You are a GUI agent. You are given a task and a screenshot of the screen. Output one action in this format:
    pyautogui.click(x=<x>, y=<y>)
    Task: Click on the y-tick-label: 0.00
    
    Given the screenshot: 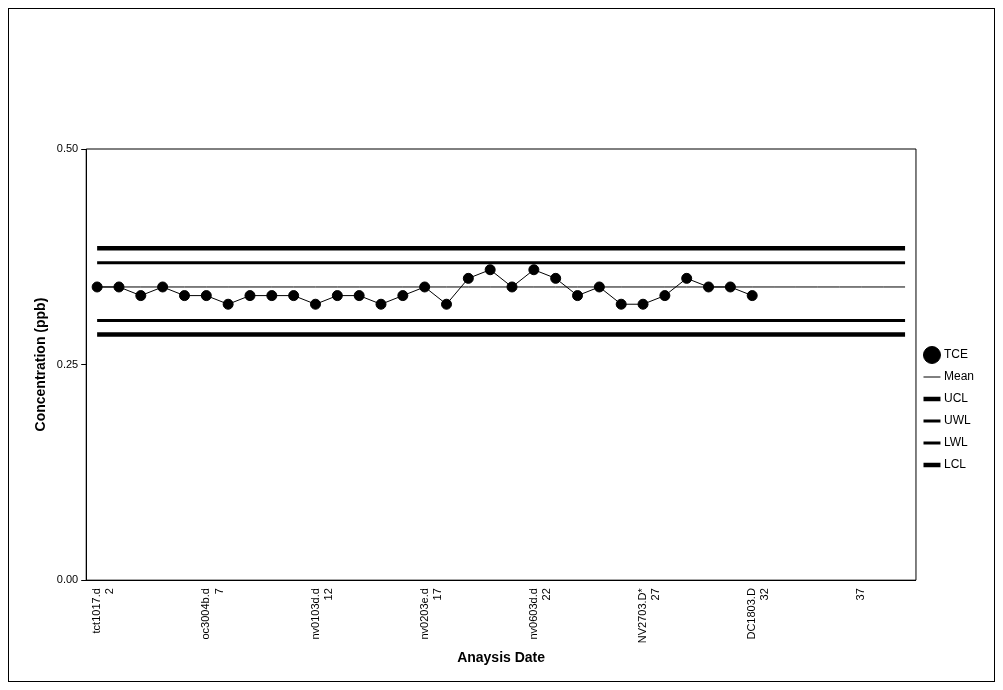 What is the action you would take?
    pyautogui.click(x=67, y=579)
    